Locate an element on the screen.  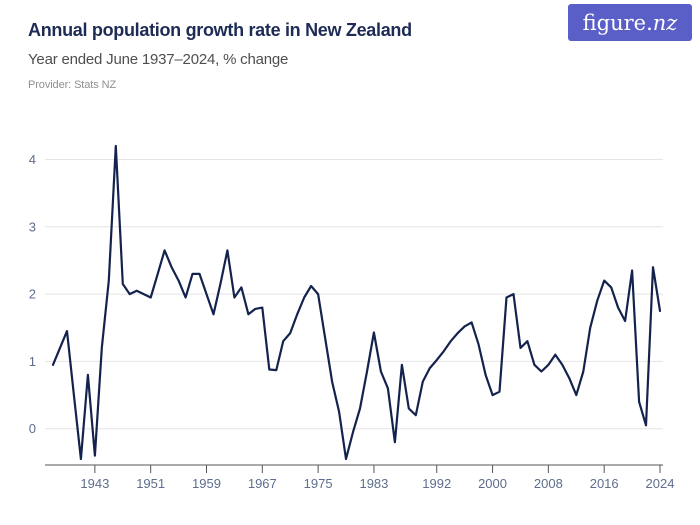
x-axis-label: 1967 is located at coordinates (262, 483).